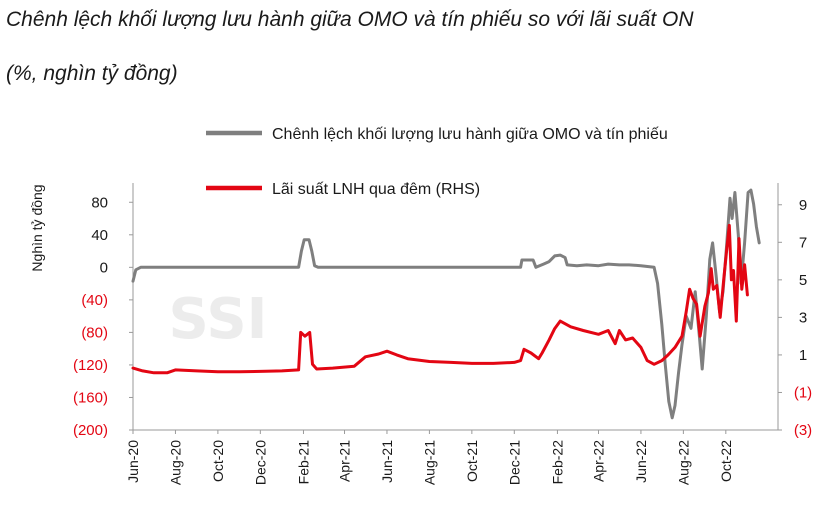 This screenshot has width=832, height=519. I want to click on right-tick-label-6: (3), so click(803, 430).